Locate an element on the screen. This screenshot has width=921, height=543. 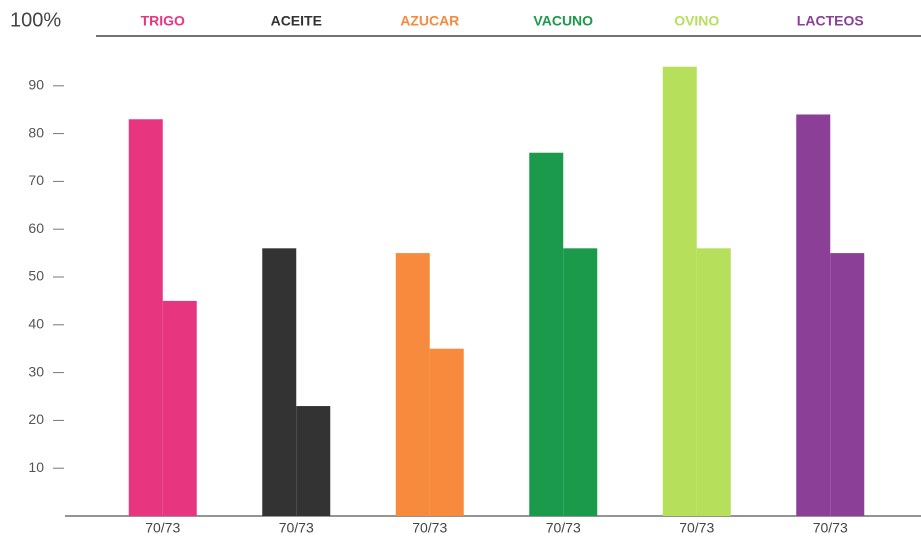
category-label: AZUCAR is located at coordinates (429, 21).